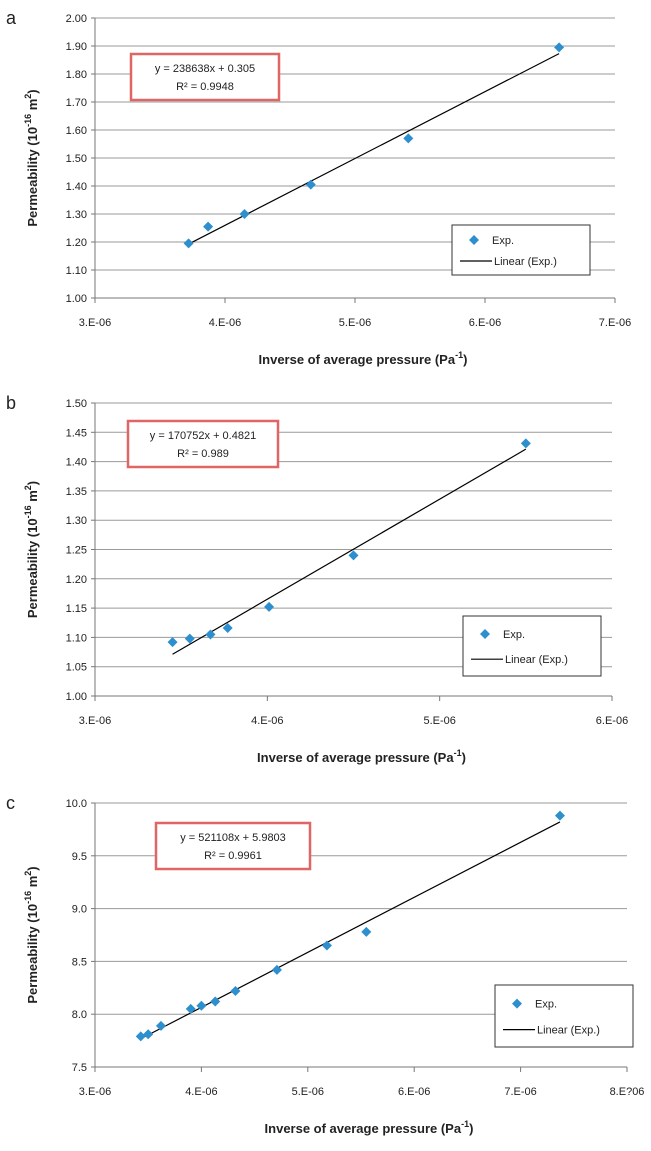  I want to click on x-tick-label: 8.E?06, so click(627, 1092).